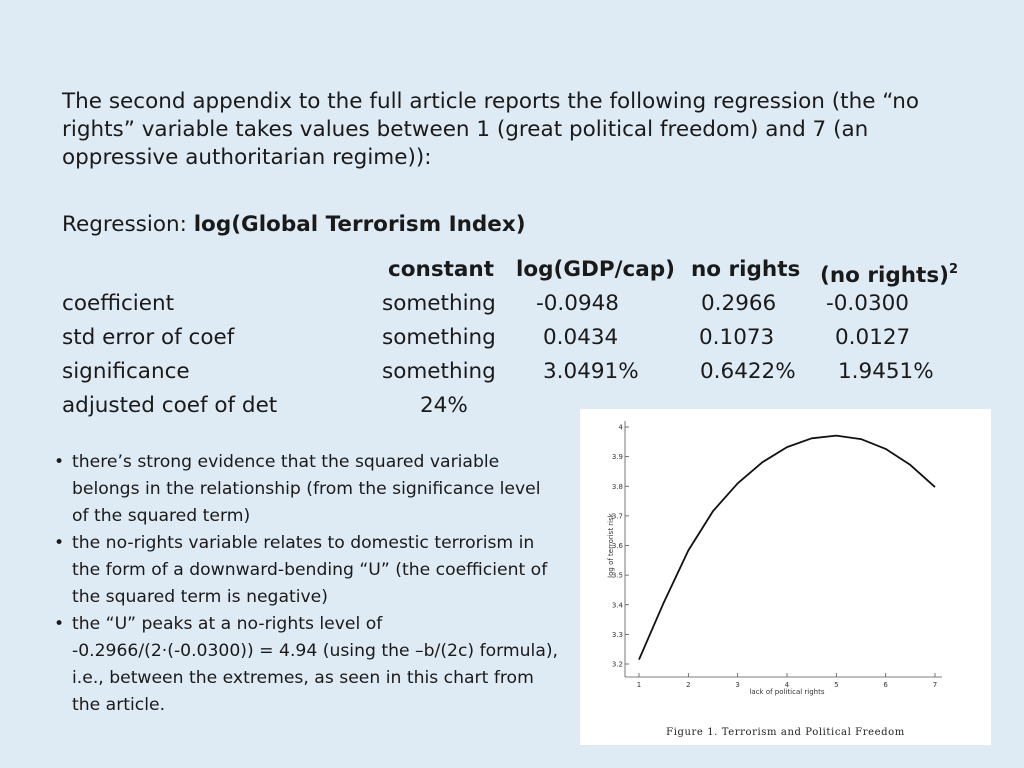 This screenshot has width=1024, height=768. What do you see at coordinates (621, 428) in the screenshot?
I see `y-tick-label: 4` at bounding box center [621, 428].